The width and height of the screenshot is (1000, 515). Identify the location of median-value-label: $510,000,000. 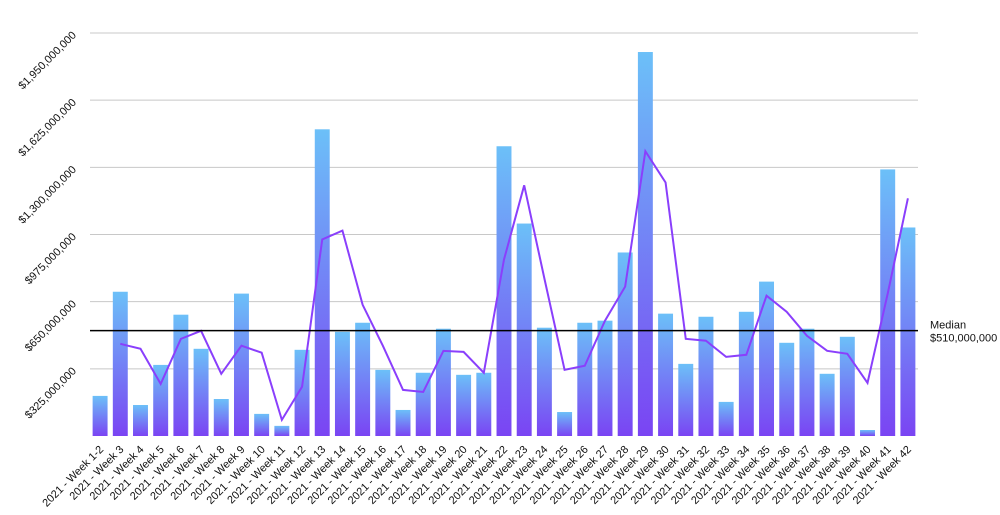
(963, 339).